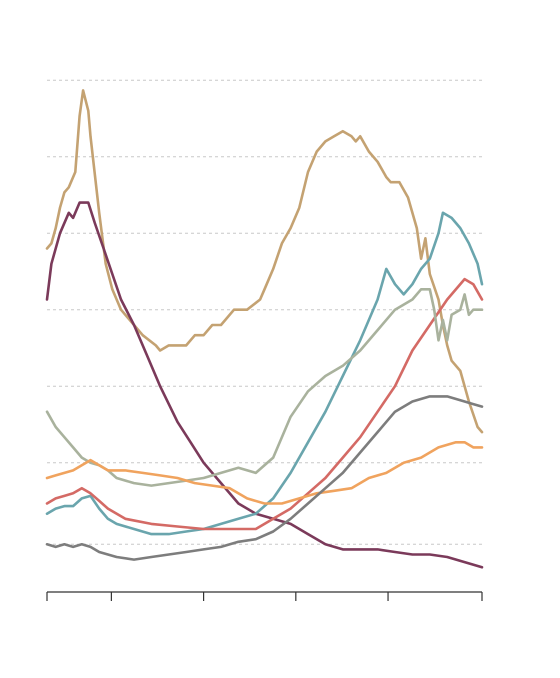 This screenshot has width=560, height=678. Describe the element at coordinates (264, 596) in the screenshot. I see `x-axis` at that location.